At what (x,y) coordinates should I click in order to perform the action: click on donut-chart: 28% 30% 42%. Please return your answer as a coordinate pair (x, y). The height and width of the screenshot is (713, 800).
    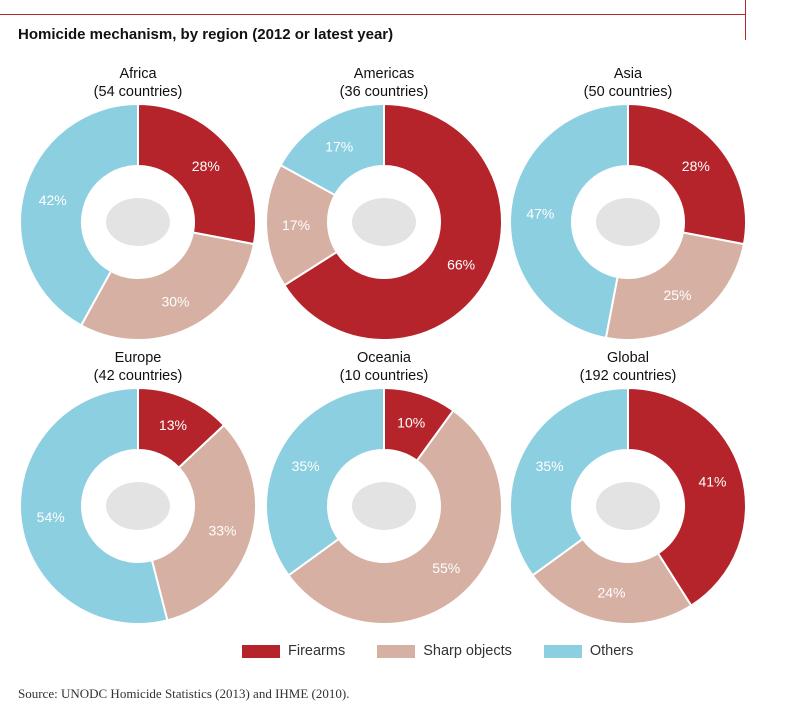
    Looking at the image, I should click on (138, 221).